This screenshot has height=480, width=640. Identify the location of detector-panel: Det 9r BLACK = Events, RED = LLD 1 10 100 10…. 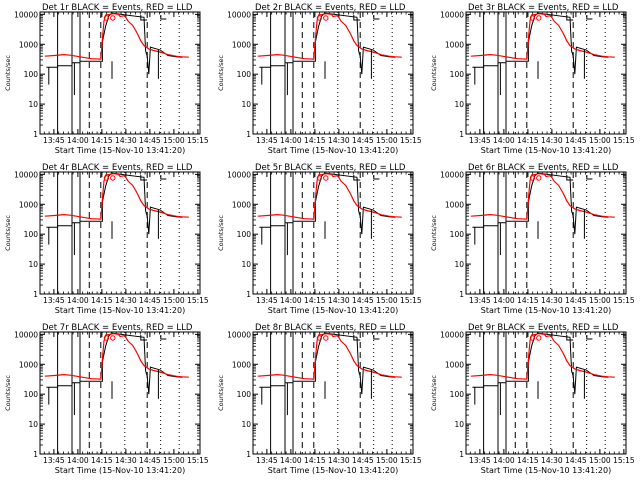
(532, 399).